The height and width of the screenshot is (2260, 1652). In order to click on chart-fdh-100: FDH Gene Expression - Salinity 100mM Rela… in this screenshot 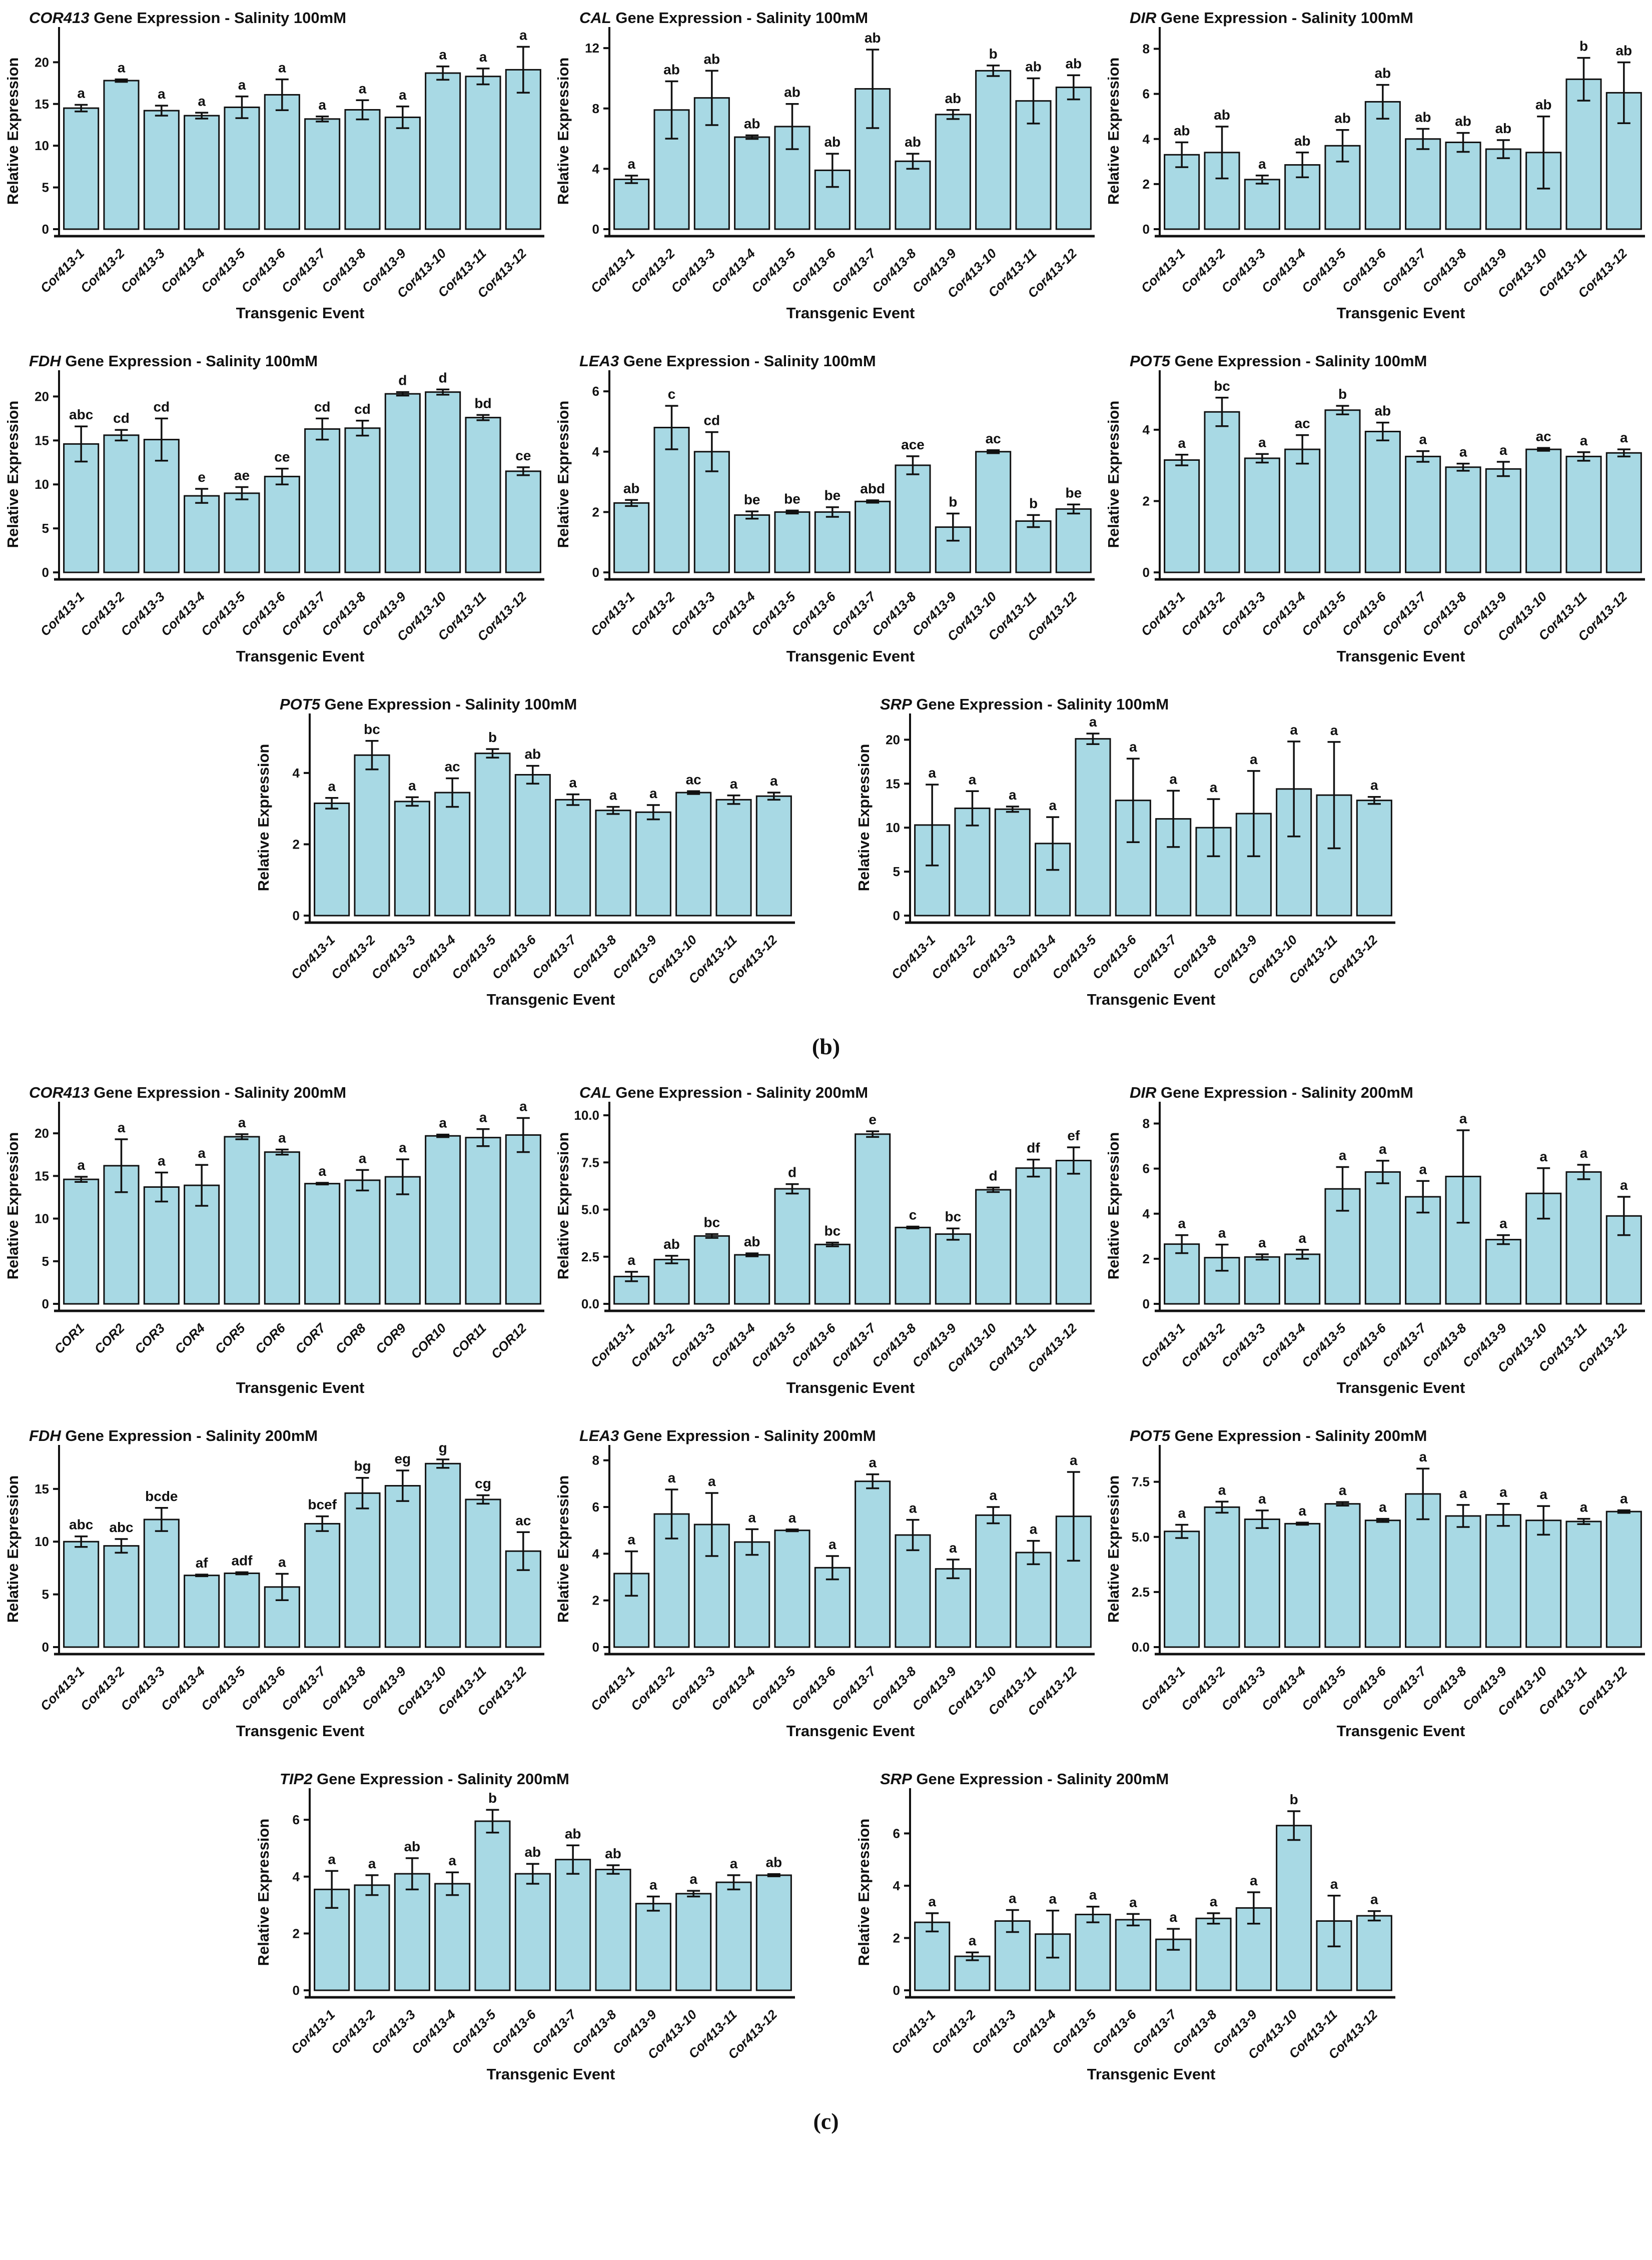, I will do `click(274, 508)`.